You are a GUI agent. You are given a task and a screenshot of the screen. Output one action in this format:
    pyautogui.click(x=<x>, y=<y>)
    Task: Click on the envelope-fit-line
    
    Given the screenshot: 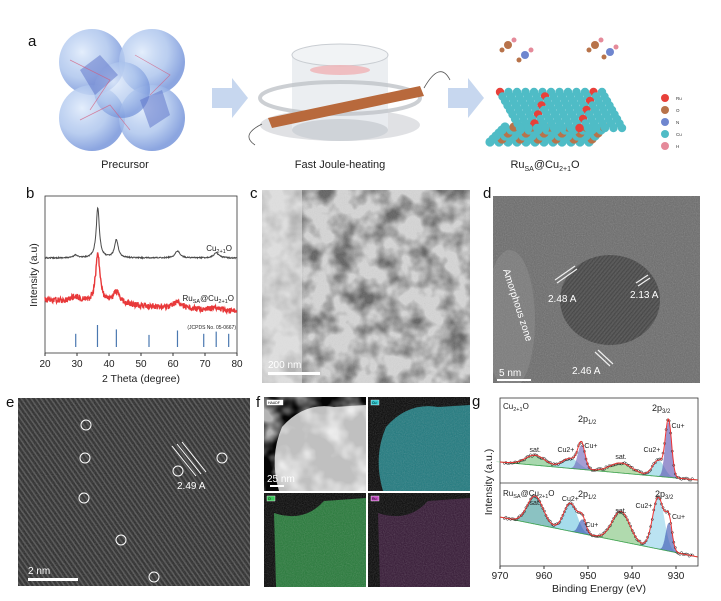 What is the action you would take?
    pyautogui.click(x=599, y=449)
    